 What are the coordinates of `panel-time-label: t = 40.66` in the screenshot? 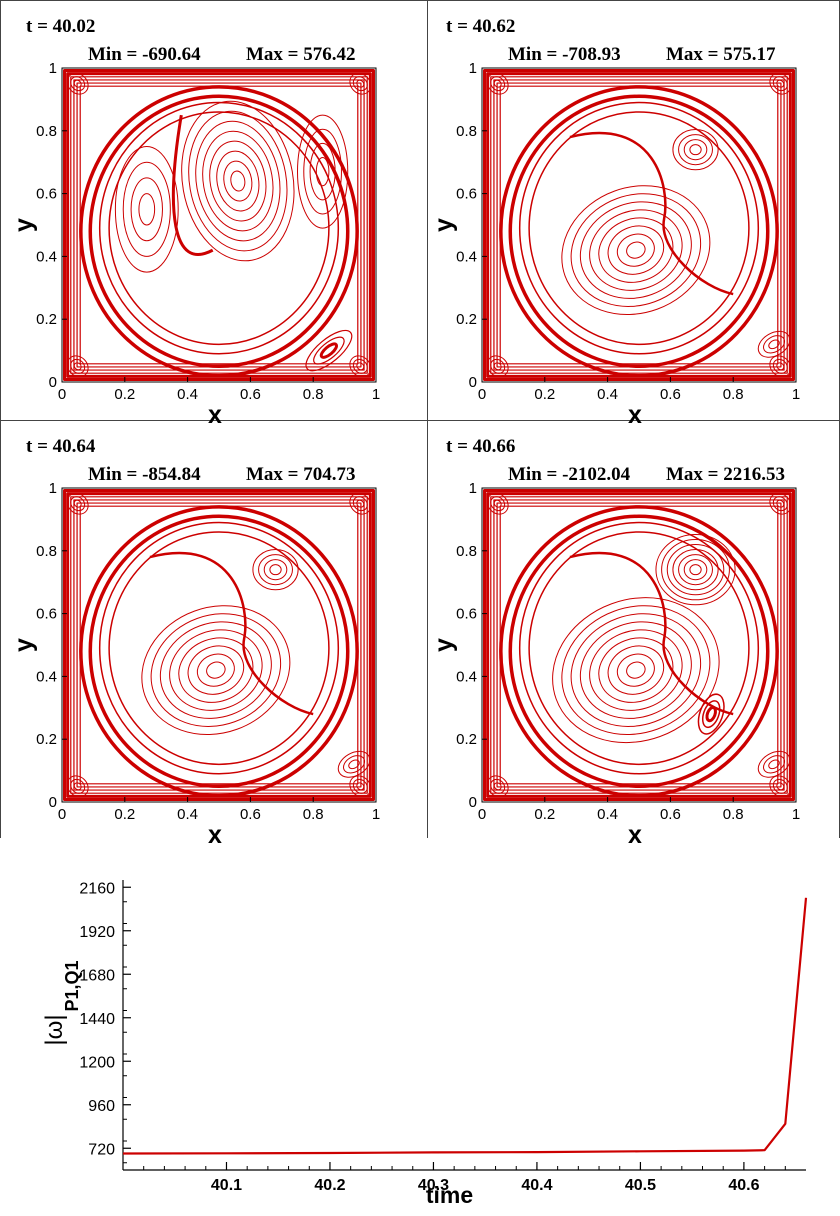 It's located at (480, 446).